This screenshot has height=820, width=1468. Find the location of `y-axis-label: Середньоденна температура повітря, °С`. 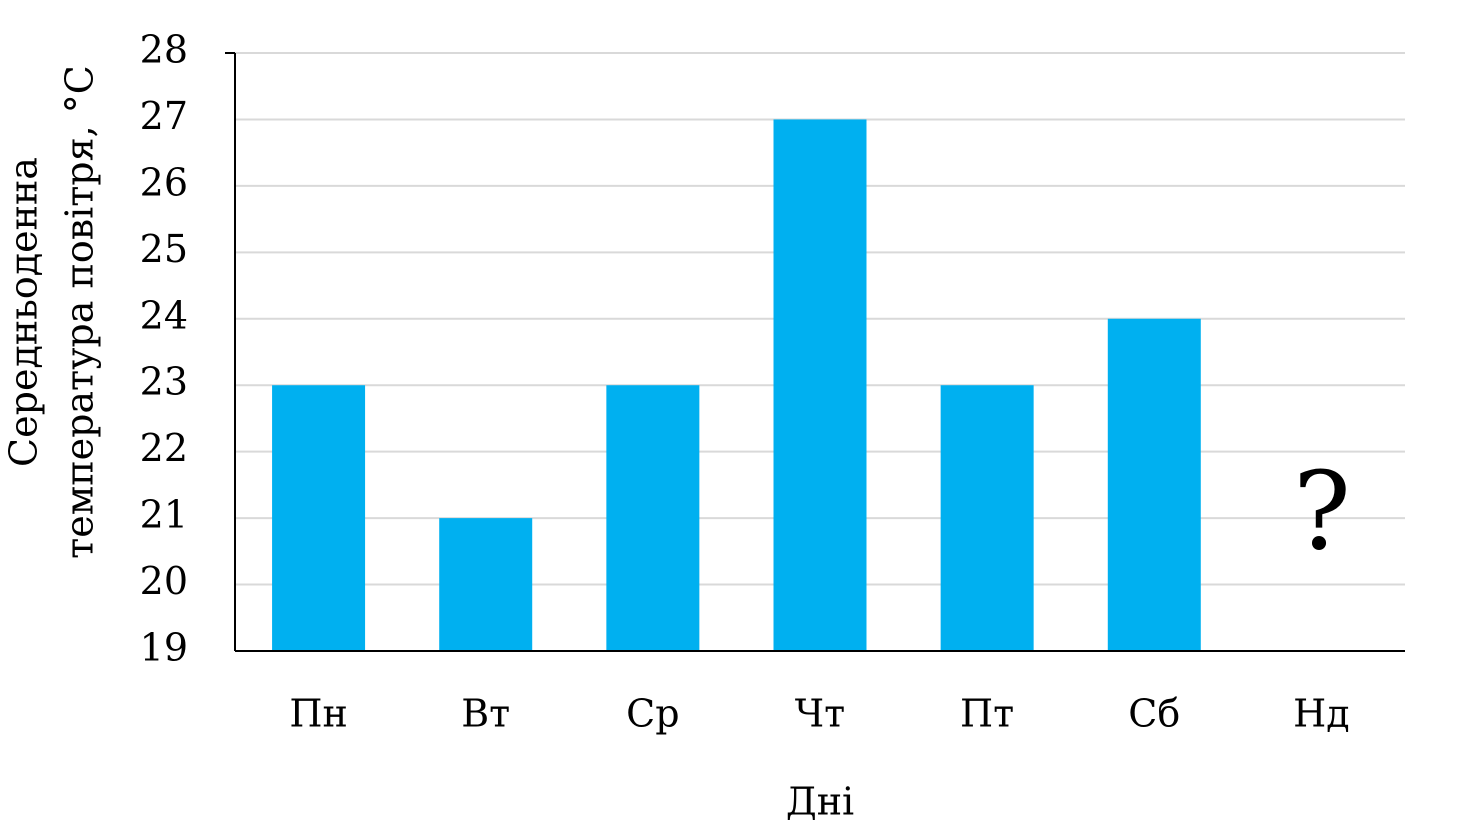

y-axis-label: Середньоденна температура повітря, °С is located at coordinates (52, 312).